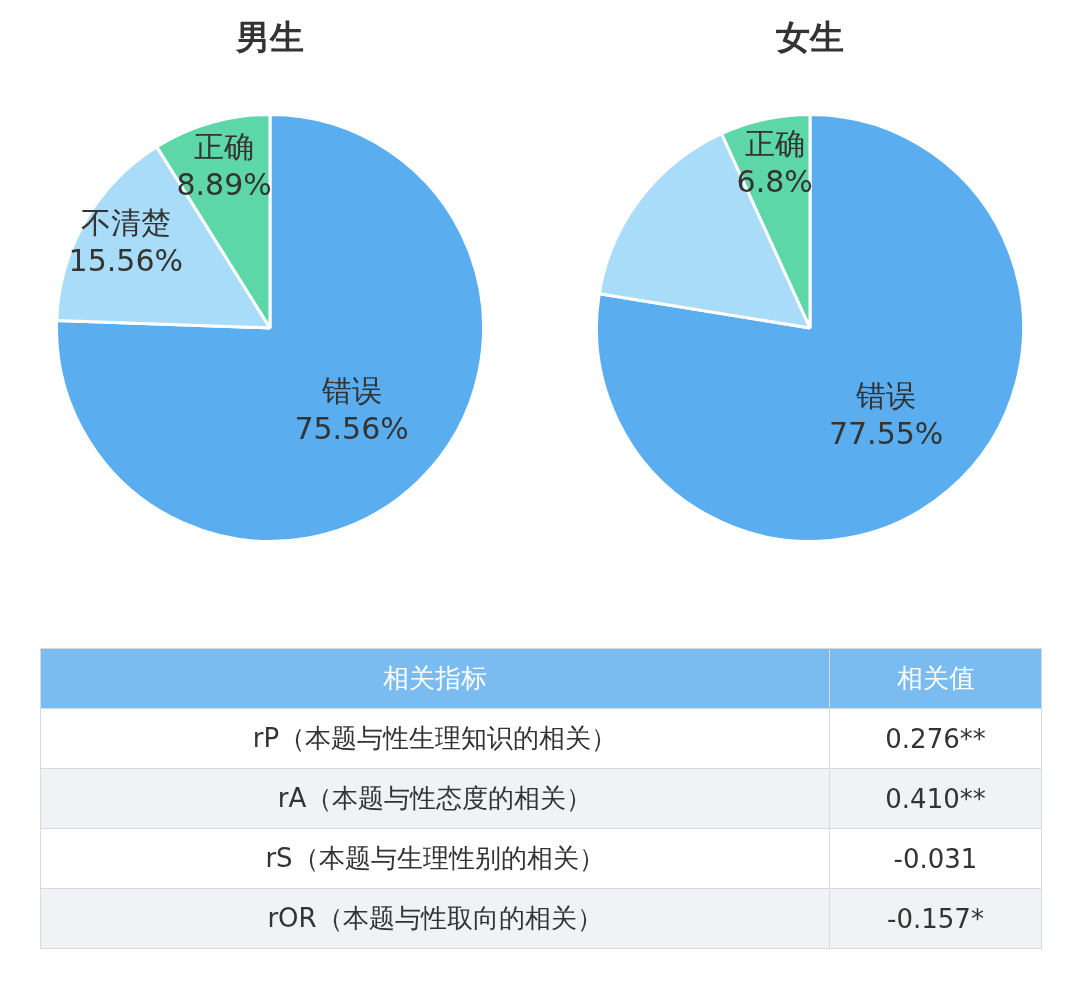 The width and height of the screenshot is (1080, 993). What do you see at coordinates (886, 434) in the screenshot?
I see `data-label: 77.55%` at bounding box center [886, 434].